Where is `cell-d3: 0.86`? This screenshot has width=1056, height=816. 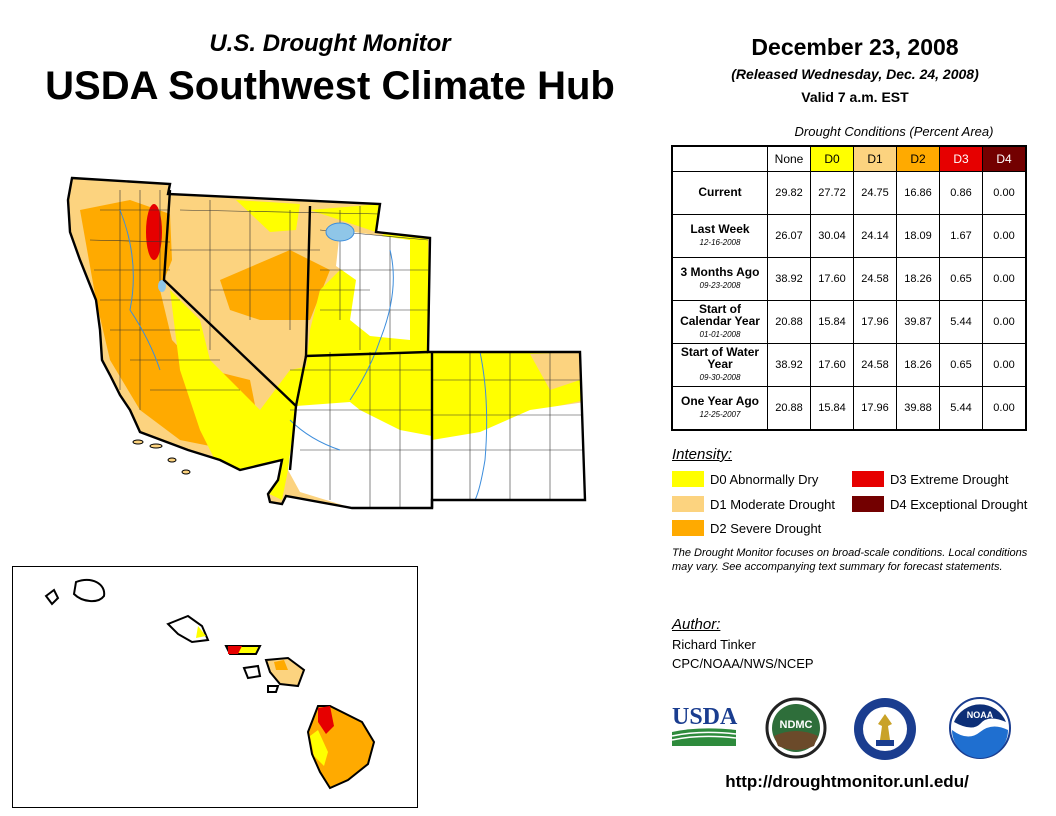 cell-d3: 0.86 is located at coordinates (961, 193).